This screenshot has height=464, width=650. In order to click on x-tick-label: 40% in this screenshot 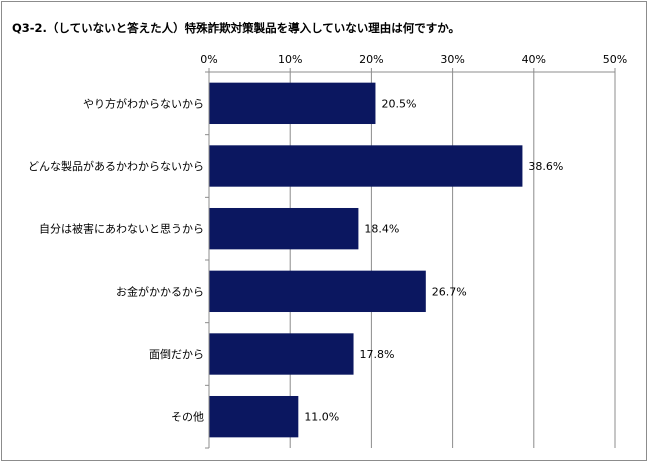, I will do `click(534, 59)`.